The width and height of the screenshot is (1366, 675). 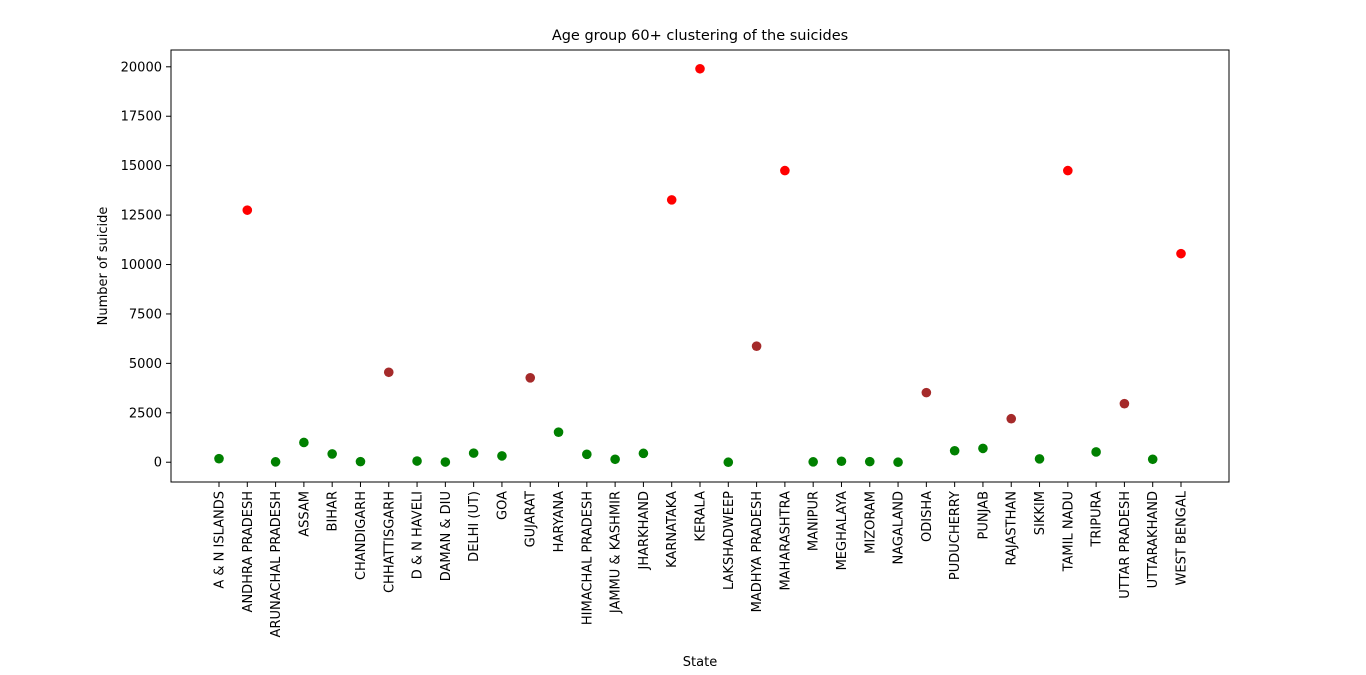 What do you see at coordinates (700, 36) in the screenshot?
I see `chart-title: Age group 60+ clustering of the suicides` at bounding box center [700, 36].